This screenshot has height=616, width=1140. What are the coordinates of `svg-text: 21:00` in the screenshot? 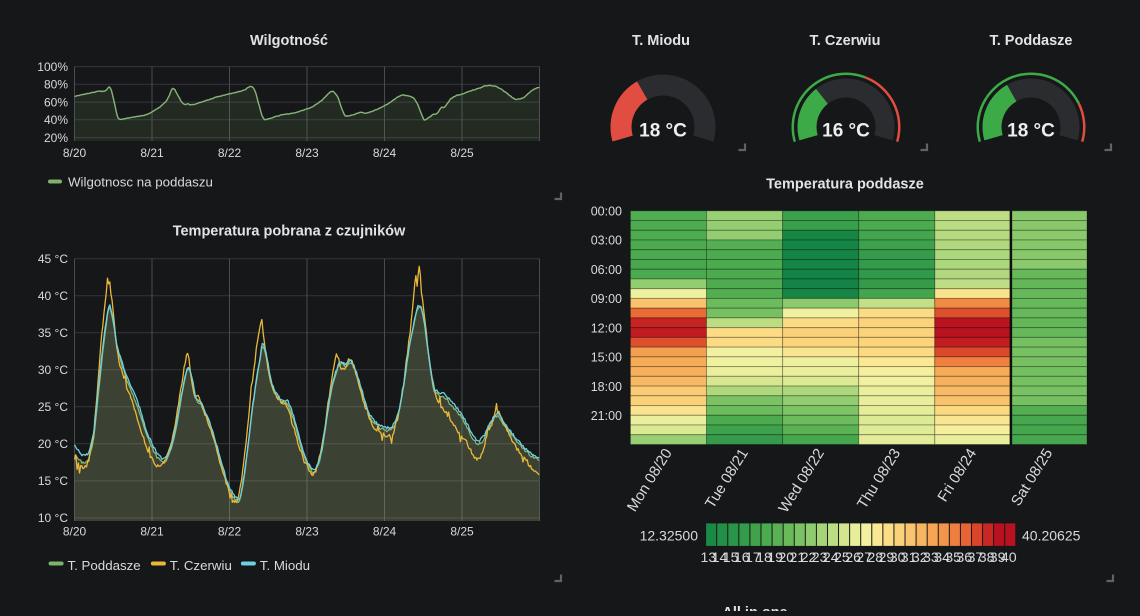 It's located at (606, 416).